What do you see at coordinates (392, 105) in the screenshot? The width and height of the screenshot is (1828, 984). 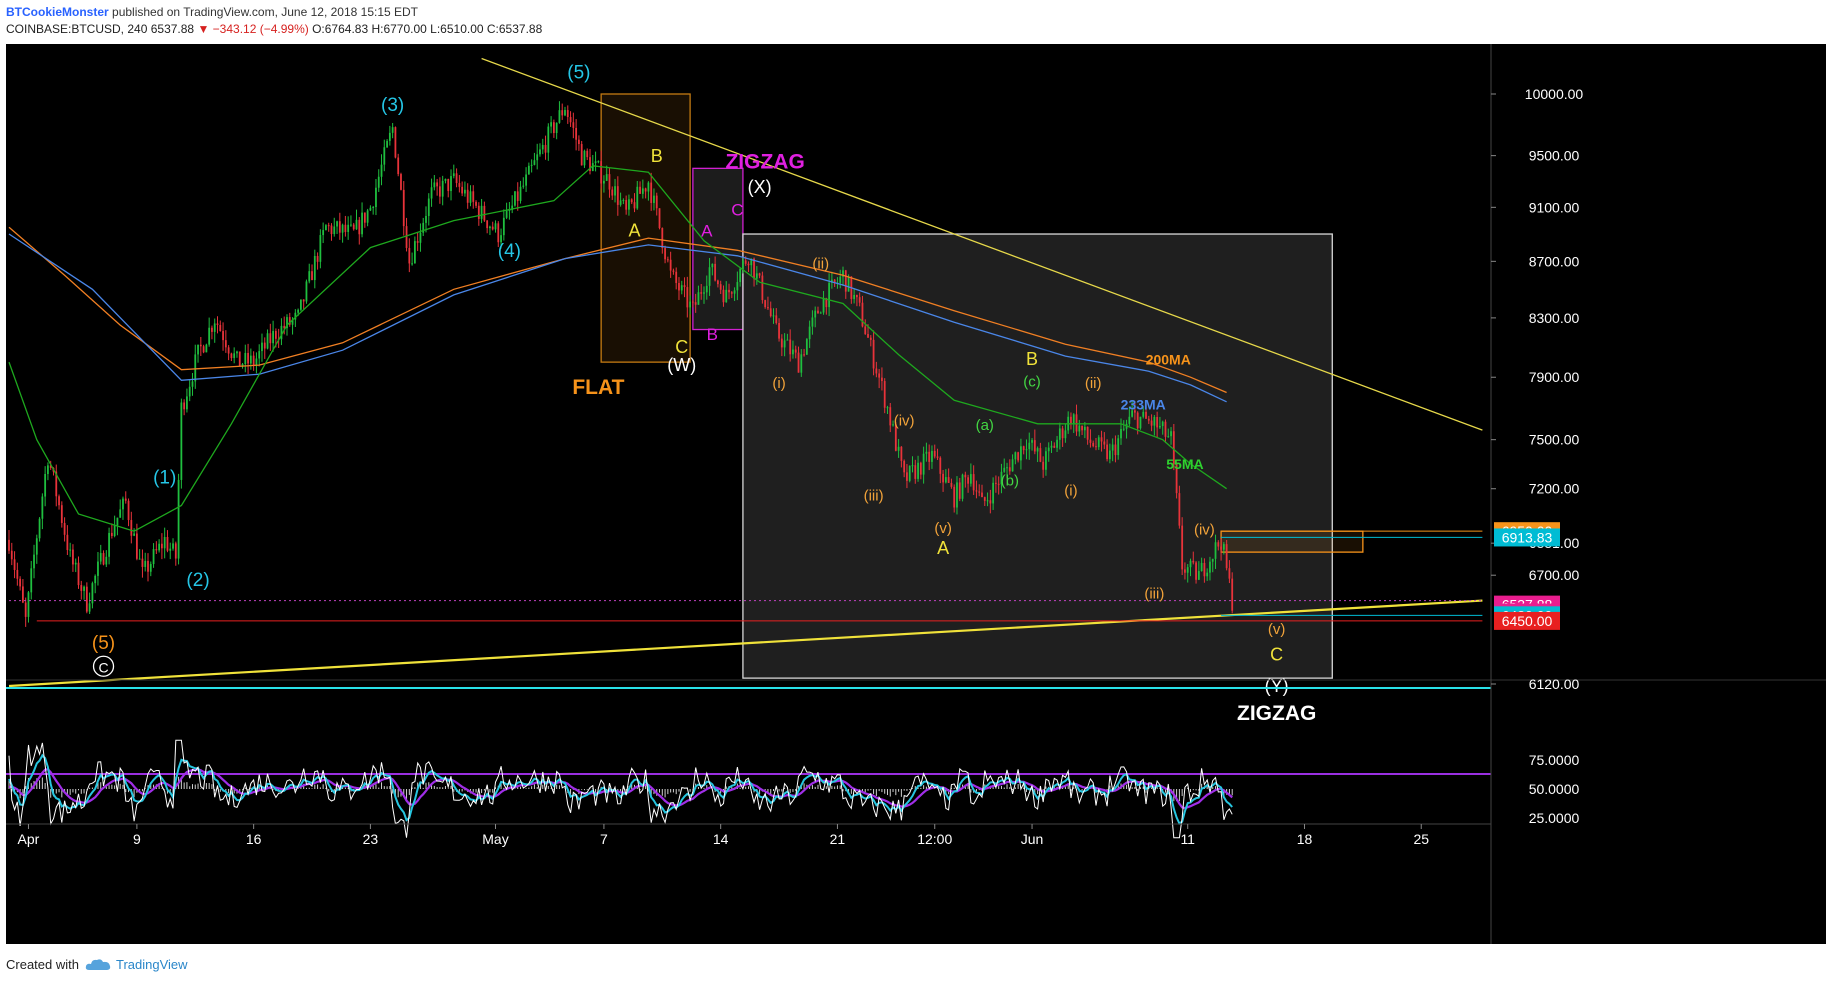 I see `wave-label: (3)` at bounding box center [392, 105].